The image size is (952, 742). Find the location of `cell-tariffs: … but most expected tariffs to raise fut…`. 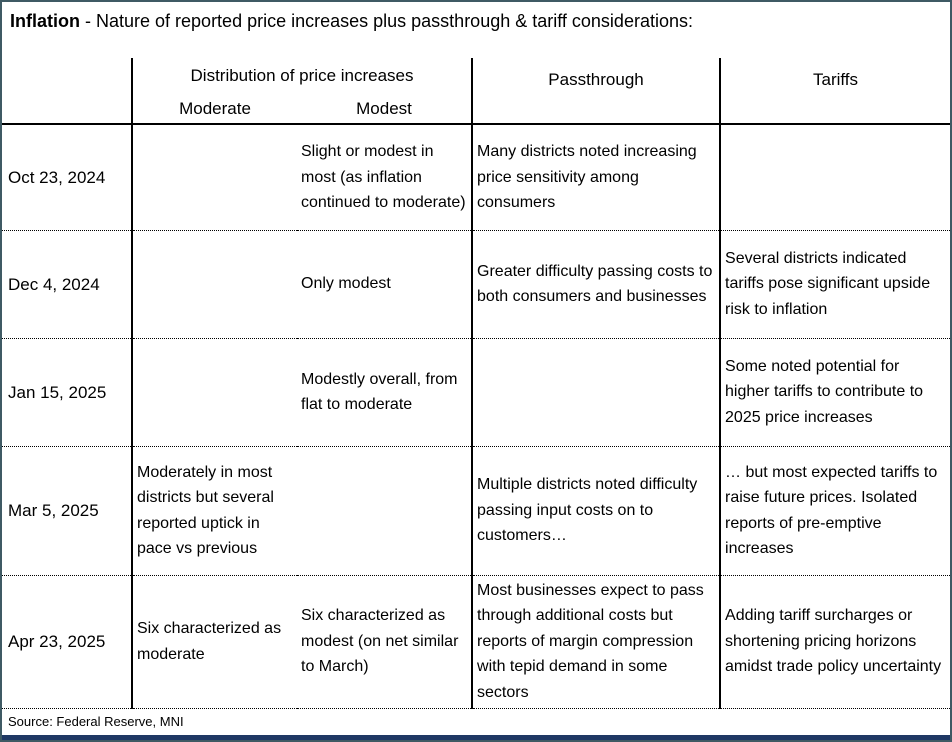

cell-tariffs: … but most expected tariffs to raise fut… is located at coordinates (834, 511).